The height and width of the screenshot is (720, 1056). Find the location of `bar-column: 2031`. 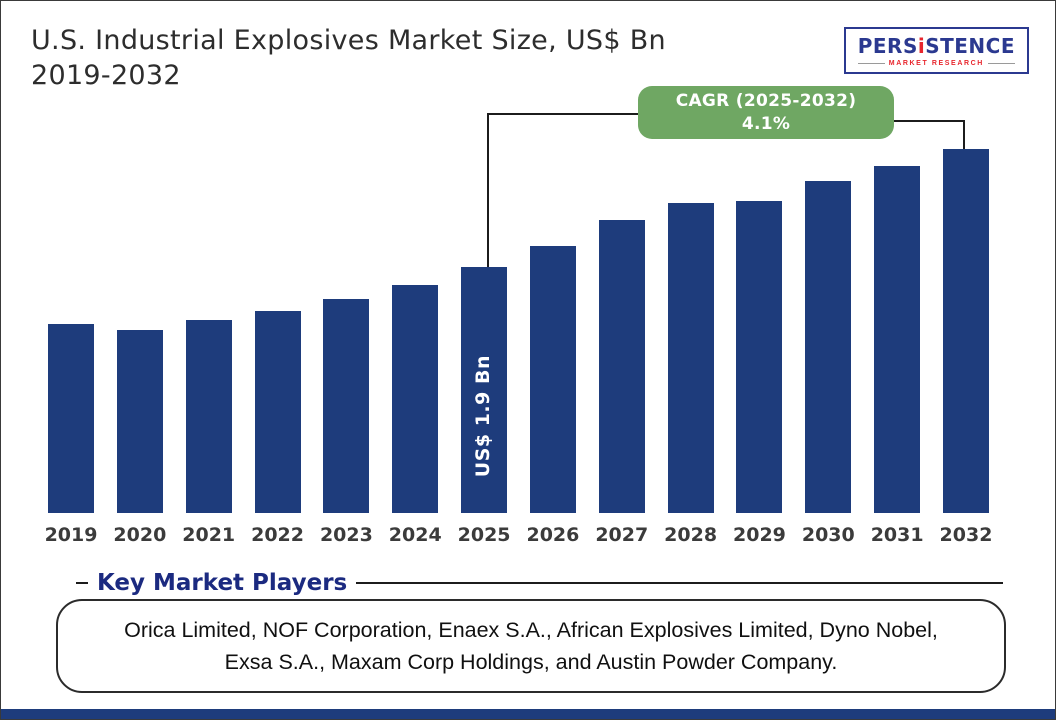

bar-column: 2031 is located at coordinates (897, 356).